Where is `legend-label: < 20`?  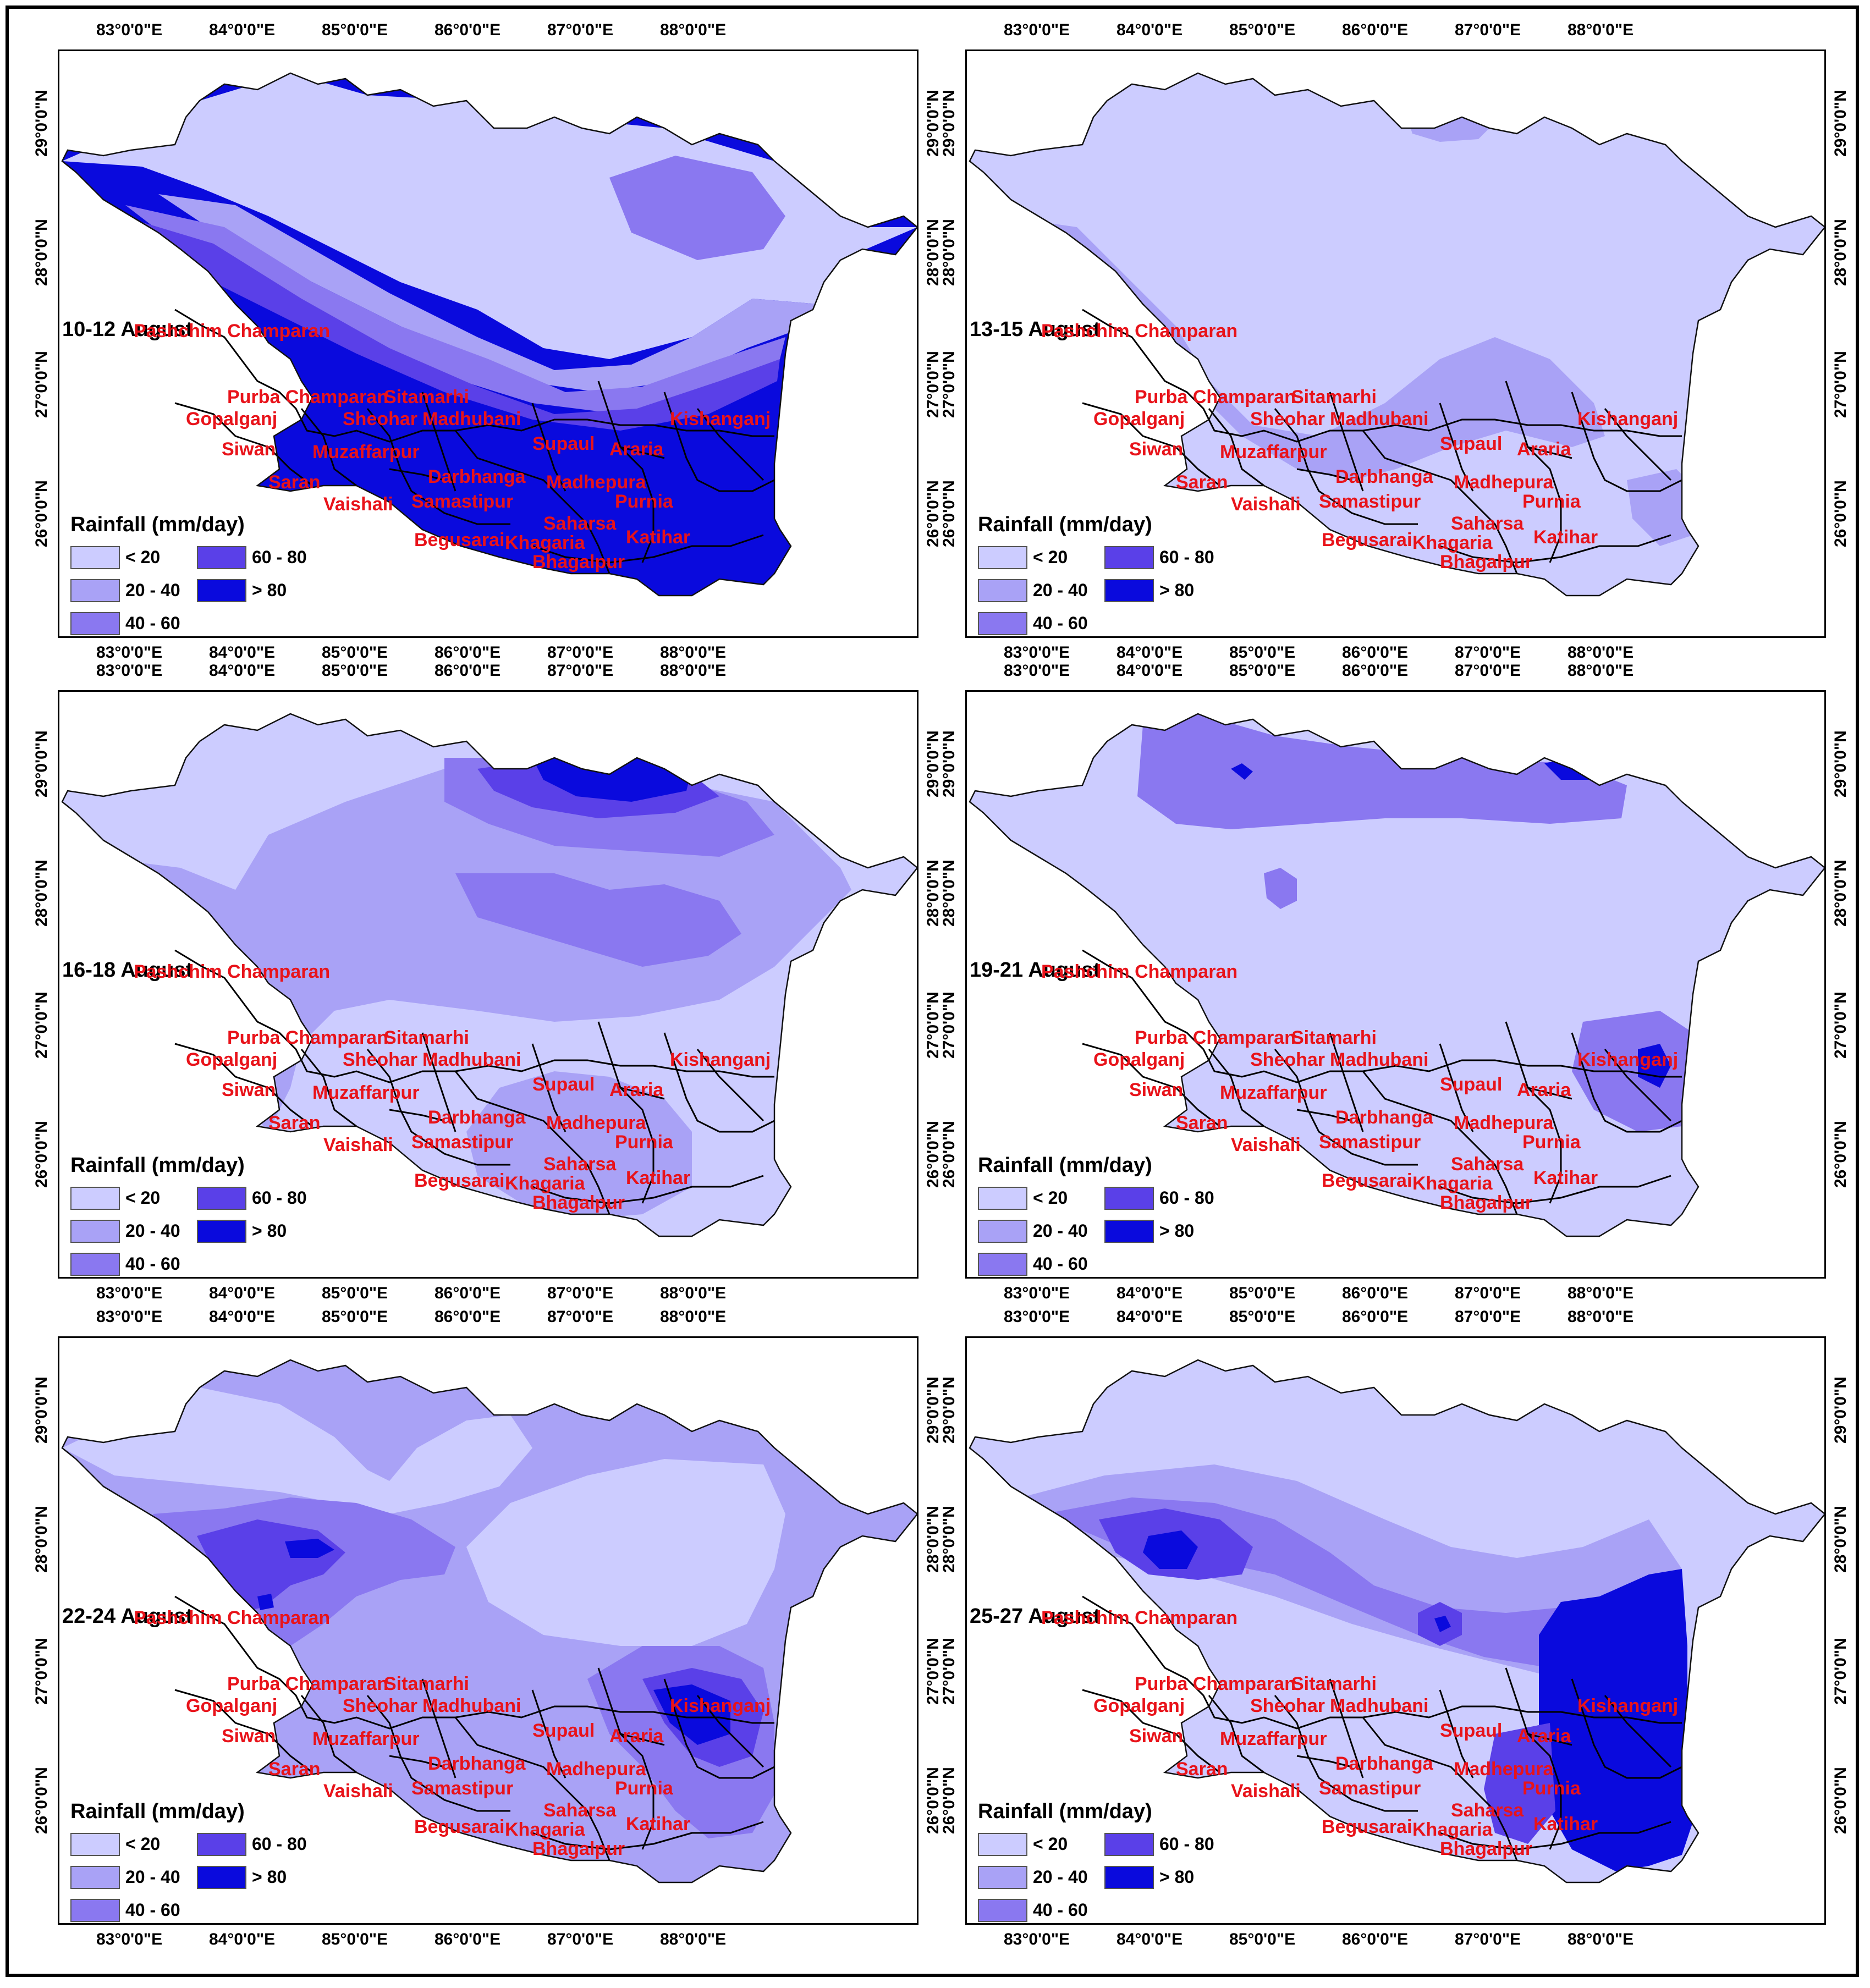 legend-label: < 20 is located at coordinates (1050, 1198).